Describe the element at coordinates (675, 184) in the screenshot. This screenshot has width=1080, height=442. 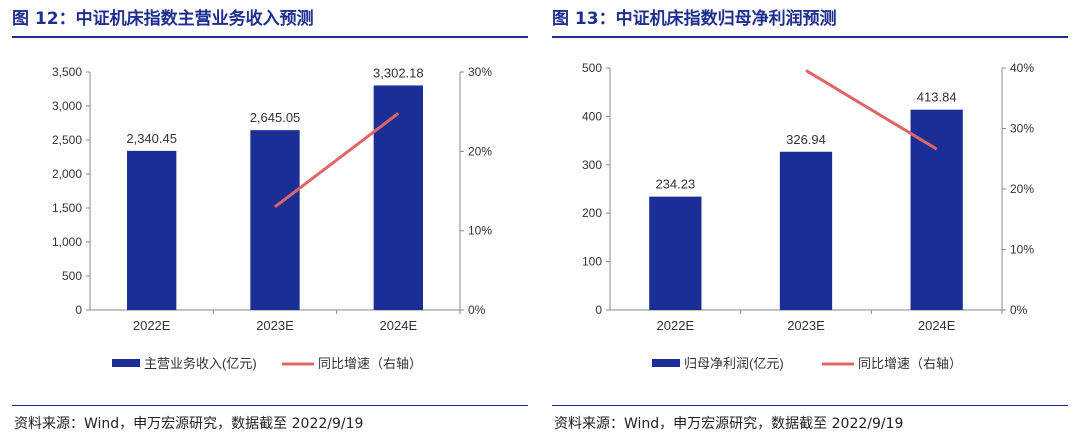
I see `bar-value-label: 234.23` at that location.